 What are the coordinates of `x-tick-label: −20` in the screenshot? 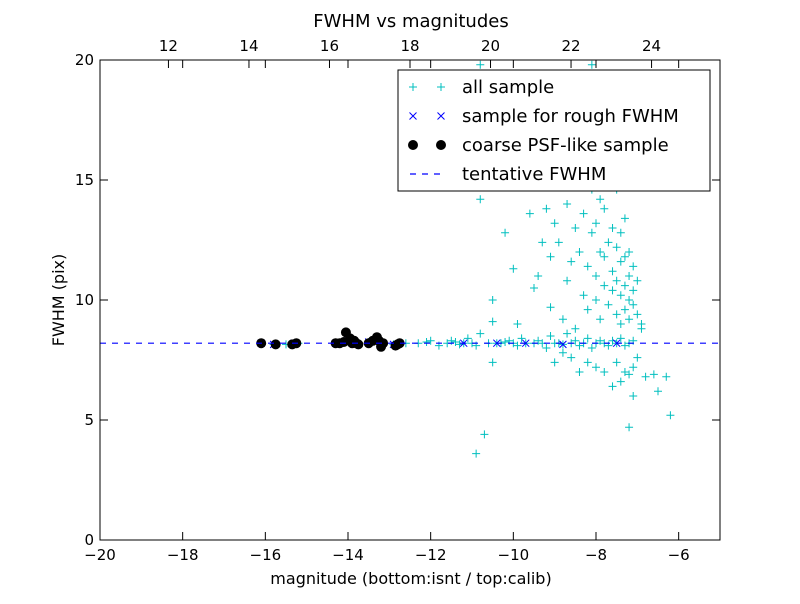 It's located at (100, 555).